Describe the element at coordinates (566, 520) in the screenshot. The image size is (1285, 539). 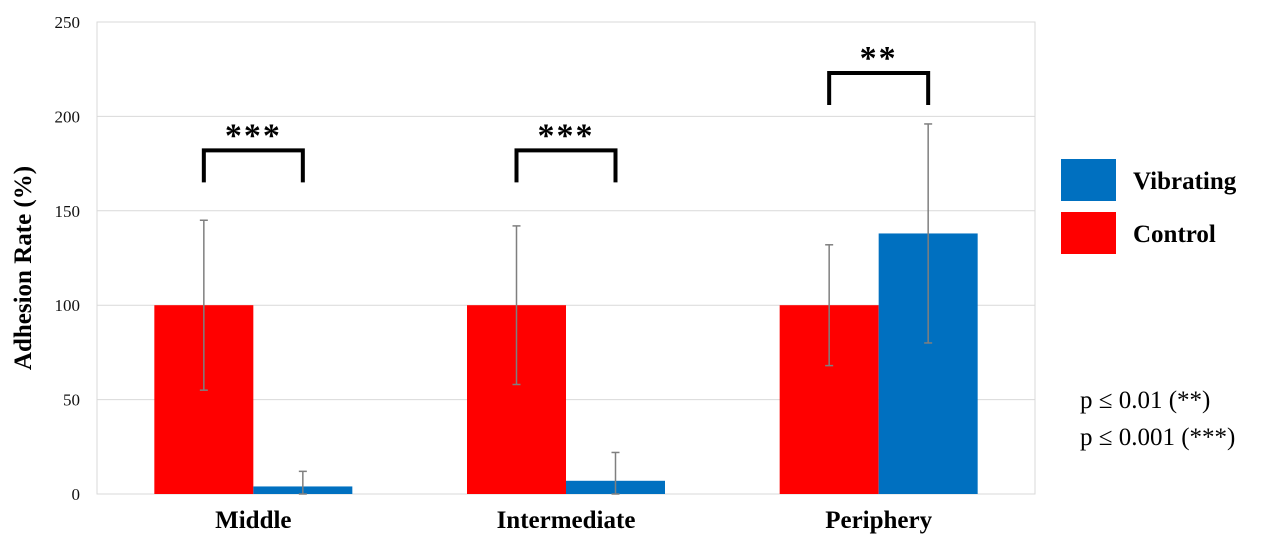
I see `x-tick-label: Intermediate` at that location.